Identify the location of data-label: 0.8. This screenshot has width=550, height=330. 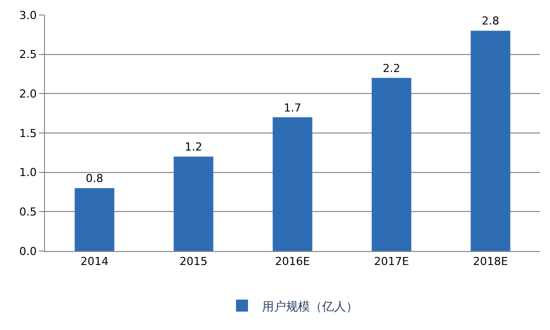
(95, 179).